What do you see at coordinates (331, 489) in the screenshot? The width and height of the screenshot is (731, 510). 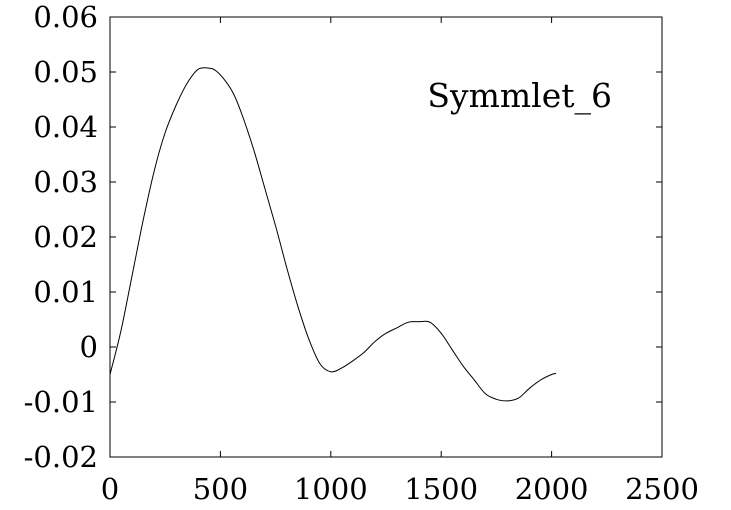 I see `x-tick-label: 1000` at bounding box center [331, 489].